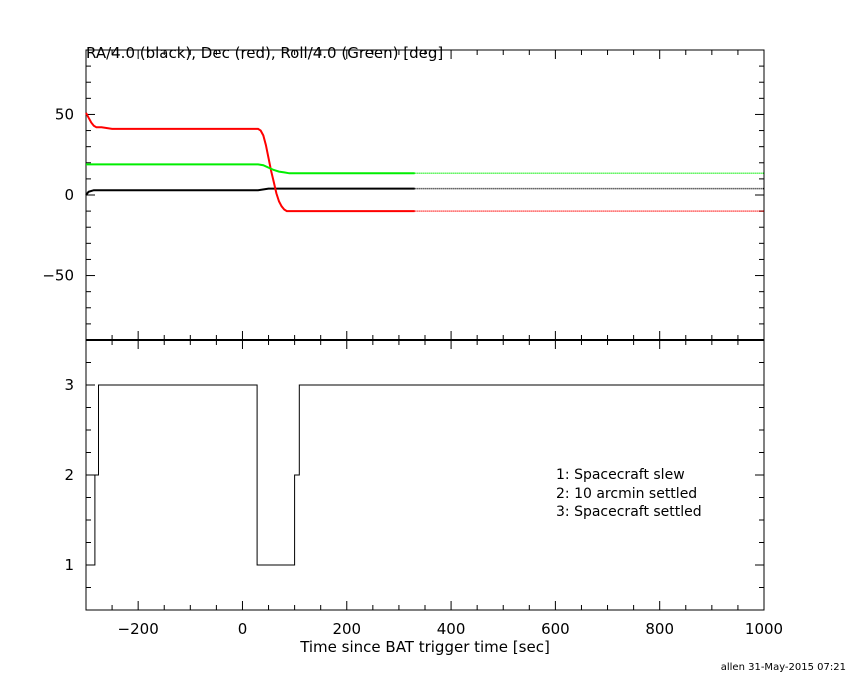 The height and width of the screenshot is (680, 850). What do you see at coordinates (69, 475) in the screenshot?
I see `bottom-ytick-label: 2` at bounding box center [69, 475].